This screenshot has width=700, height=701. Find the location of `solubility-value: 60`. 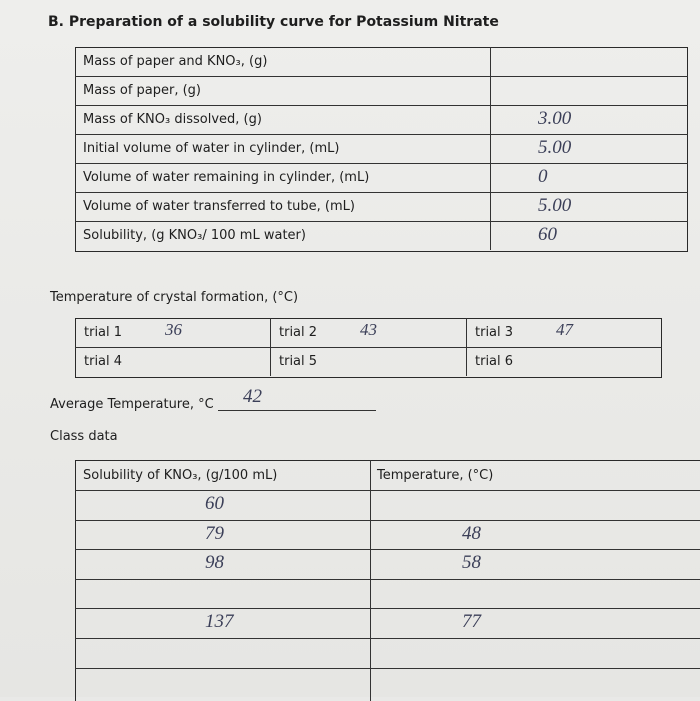

solubility-value: 60 is located at coordinates (214, 503).